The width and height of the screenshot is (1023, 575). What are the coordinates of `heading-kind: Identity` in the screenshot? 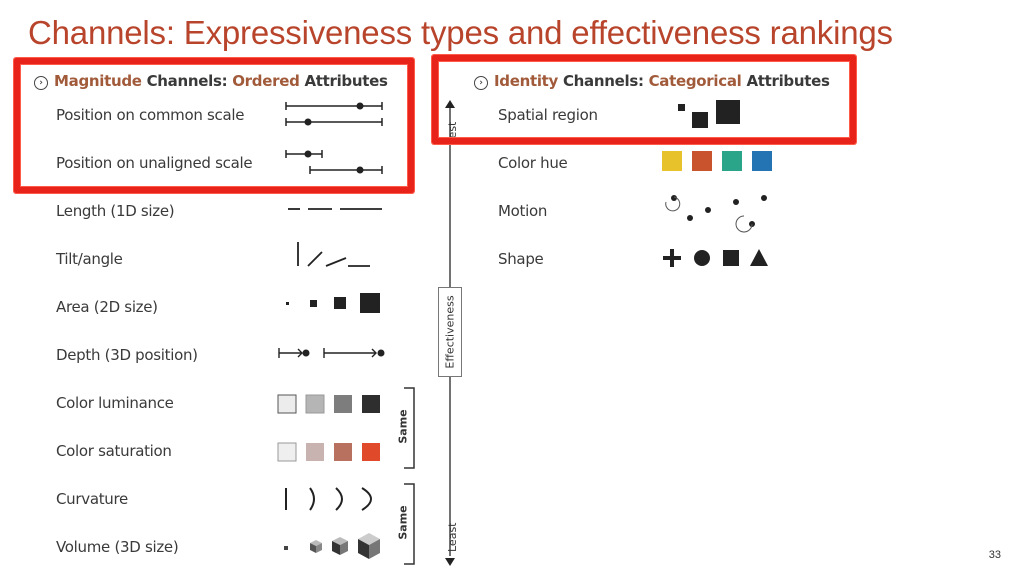 It's located at (526, 81).